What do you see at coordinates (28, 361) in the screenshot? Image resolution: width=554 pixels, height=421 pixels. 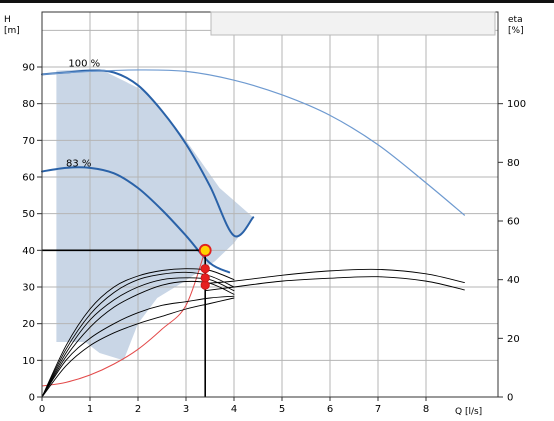 I see `y-left-tick-label: 10` at bounding box center [28, 361].